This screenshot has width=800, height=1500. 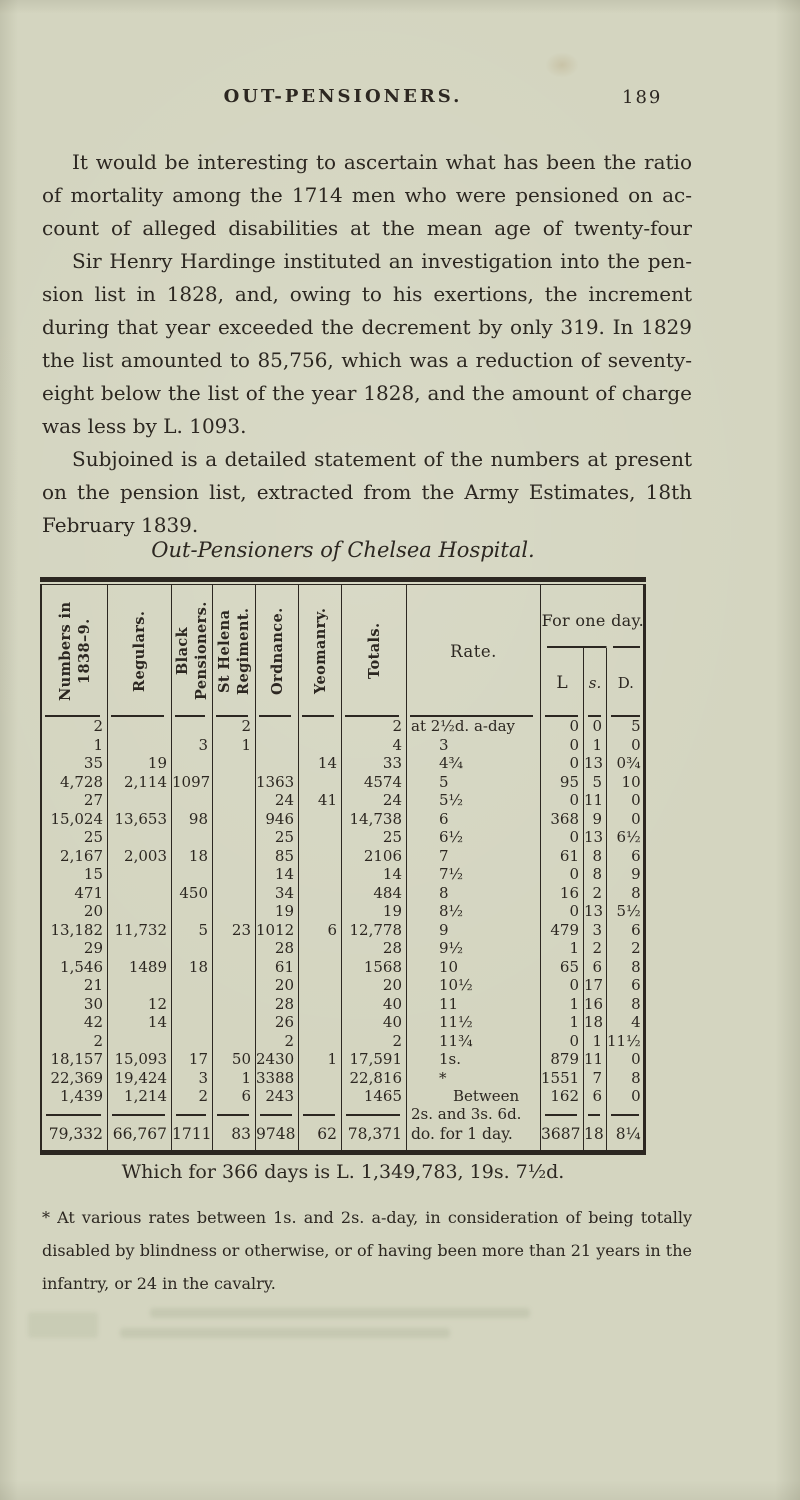 I want to click on column-header: Black Pensioners., so click(x=192, y=651).